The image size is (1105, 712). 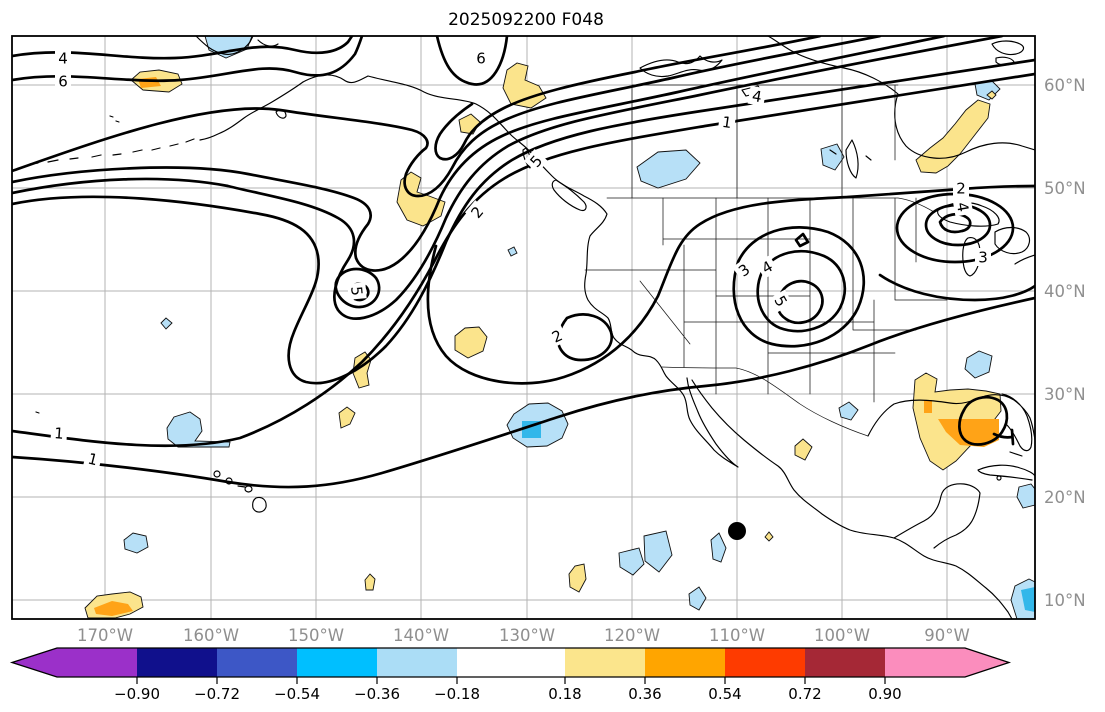 What do you see at coordinates (744, 270) in the screenshot?
I see `contour-label-group: 3` at bounding box center [744, 270].